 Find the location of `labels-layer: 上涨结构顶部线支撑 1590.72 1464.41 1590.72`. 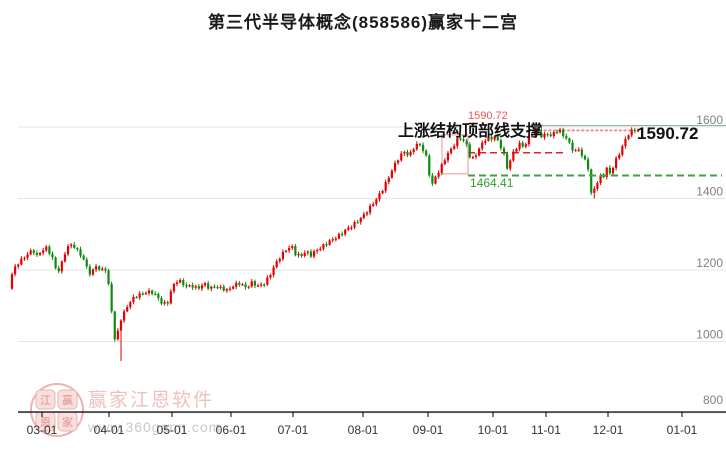

labels-layer: 上涨结构顶部线支撑 1590.72 1464.41 1590.72 is located at coordinates (548, 150).